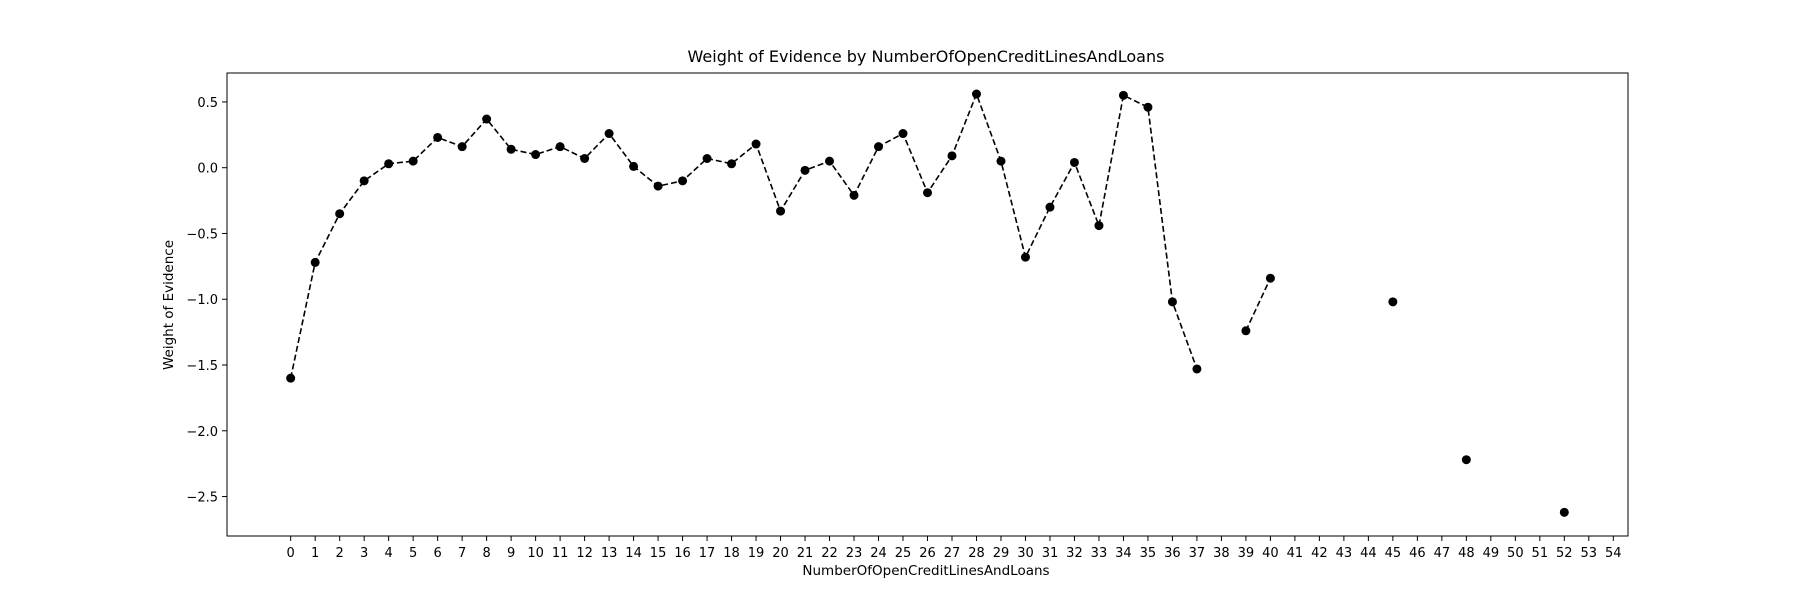  What do you see at coordinates (202, 366) in the screenshot?
I see `y-tick-label: −1.5` at bounding box center [202, 366].